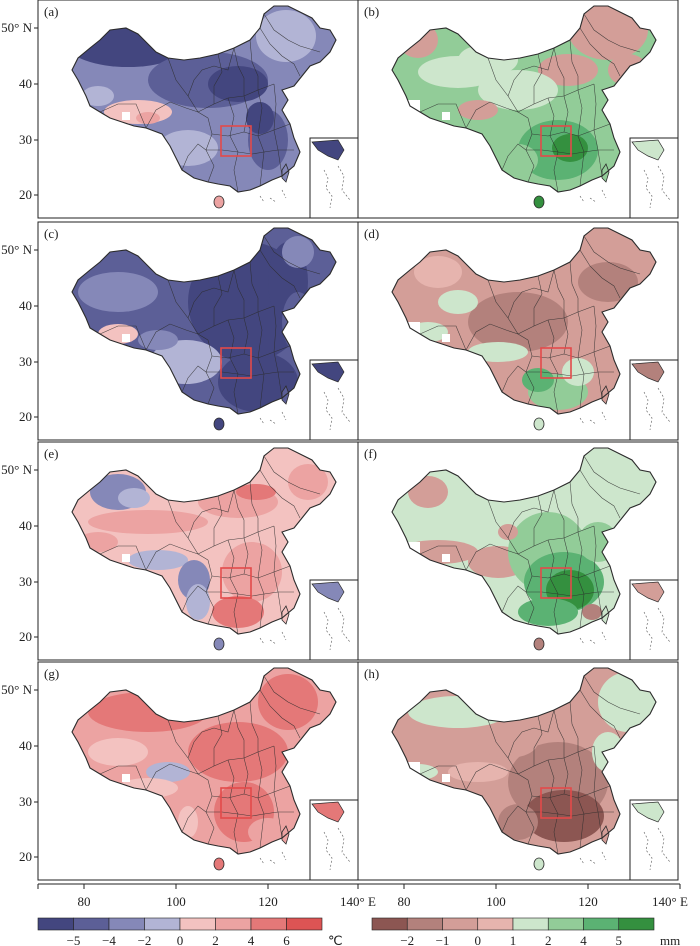  Describe the element at coordinates (358, 901) in the screenshot. I see `lon-tick-140-left: 140° E` at that location.